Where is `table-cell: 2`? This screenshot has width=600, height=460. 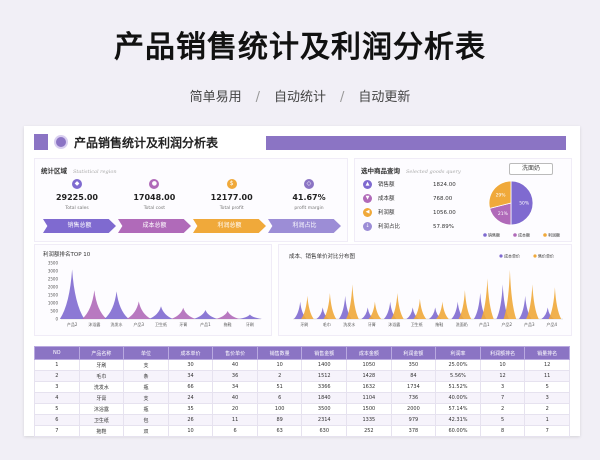 table-cell: 2 is located at coordinates (279, 376).